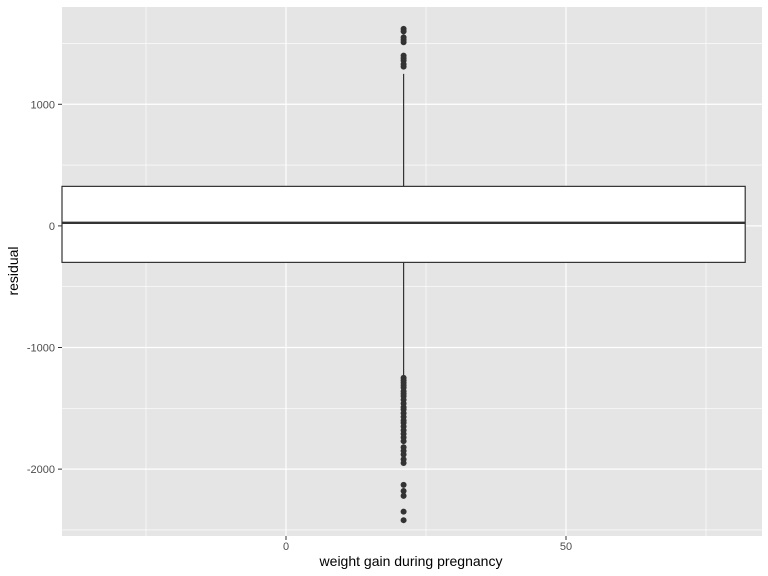 The width and height of the screenshot is (768, 576). Describe the element at coordinates (403, 274) in the screenshot. I see `outlier-points` at that location.